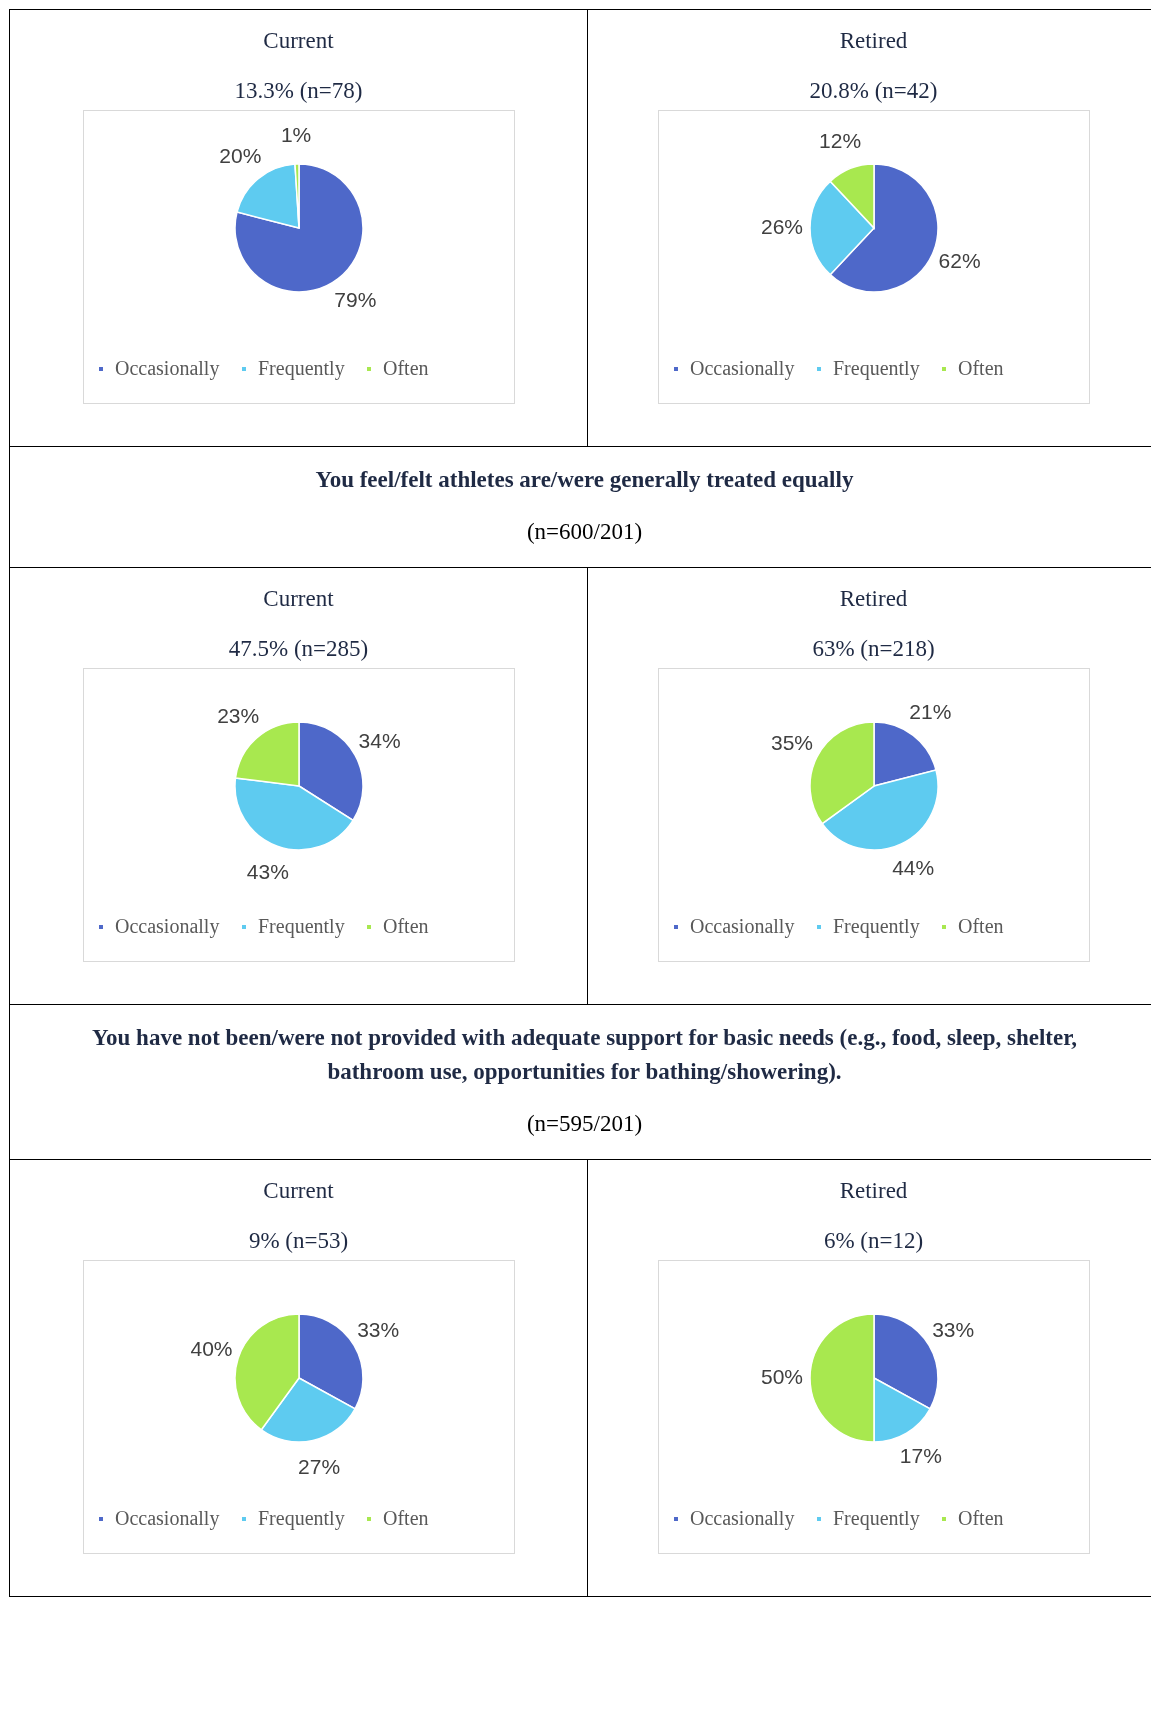  What do you see at coordinates (267, 871) in the screenshot?
I see `data-label: 43%` at bounding box center [267, 871].